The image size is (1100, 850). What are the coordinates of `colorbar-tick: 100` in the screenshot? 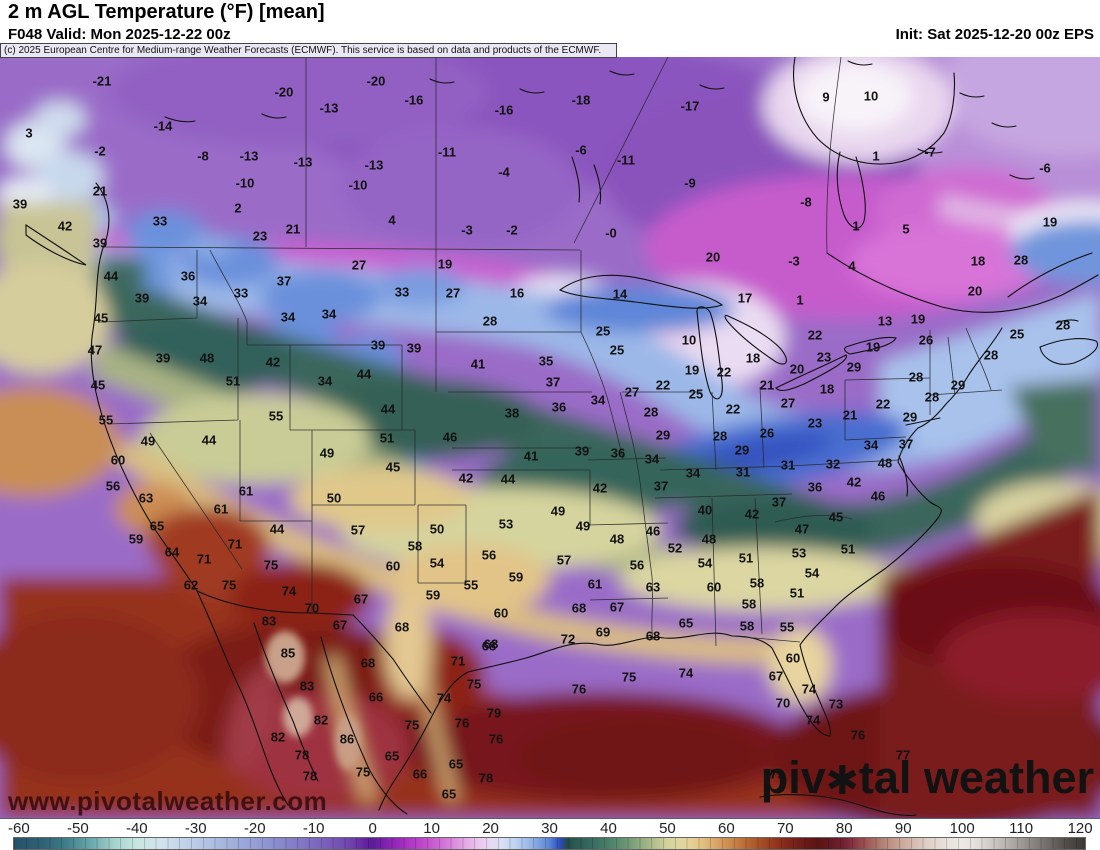 It's located at (962, 828).